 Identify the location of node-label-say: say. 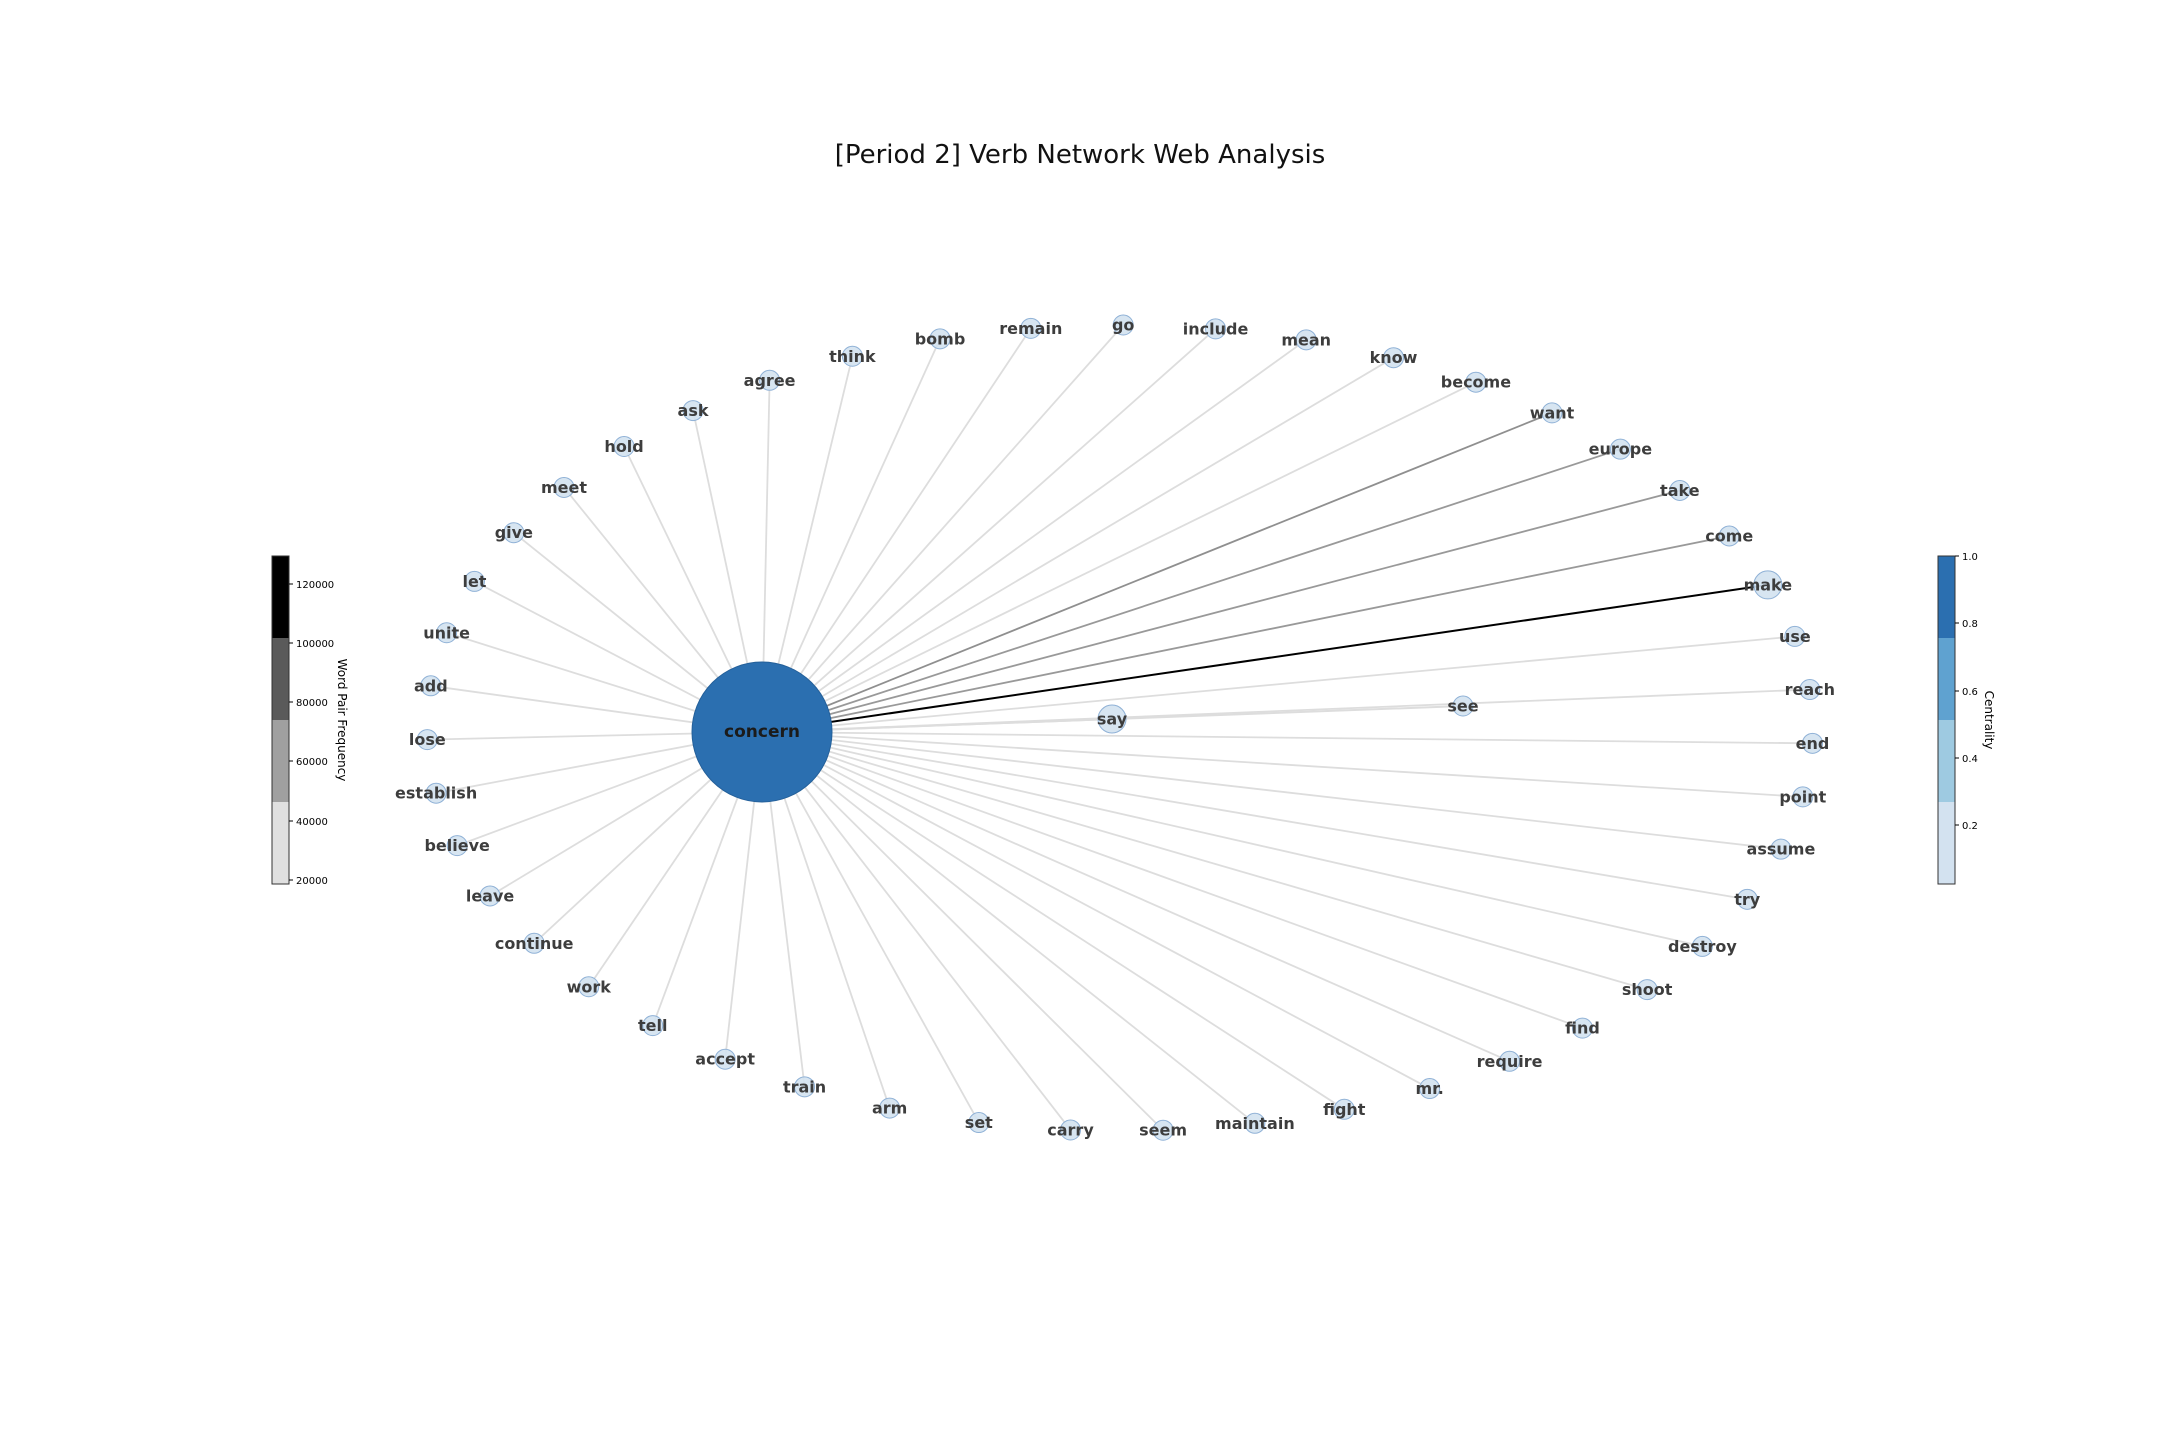
(1112, 719).